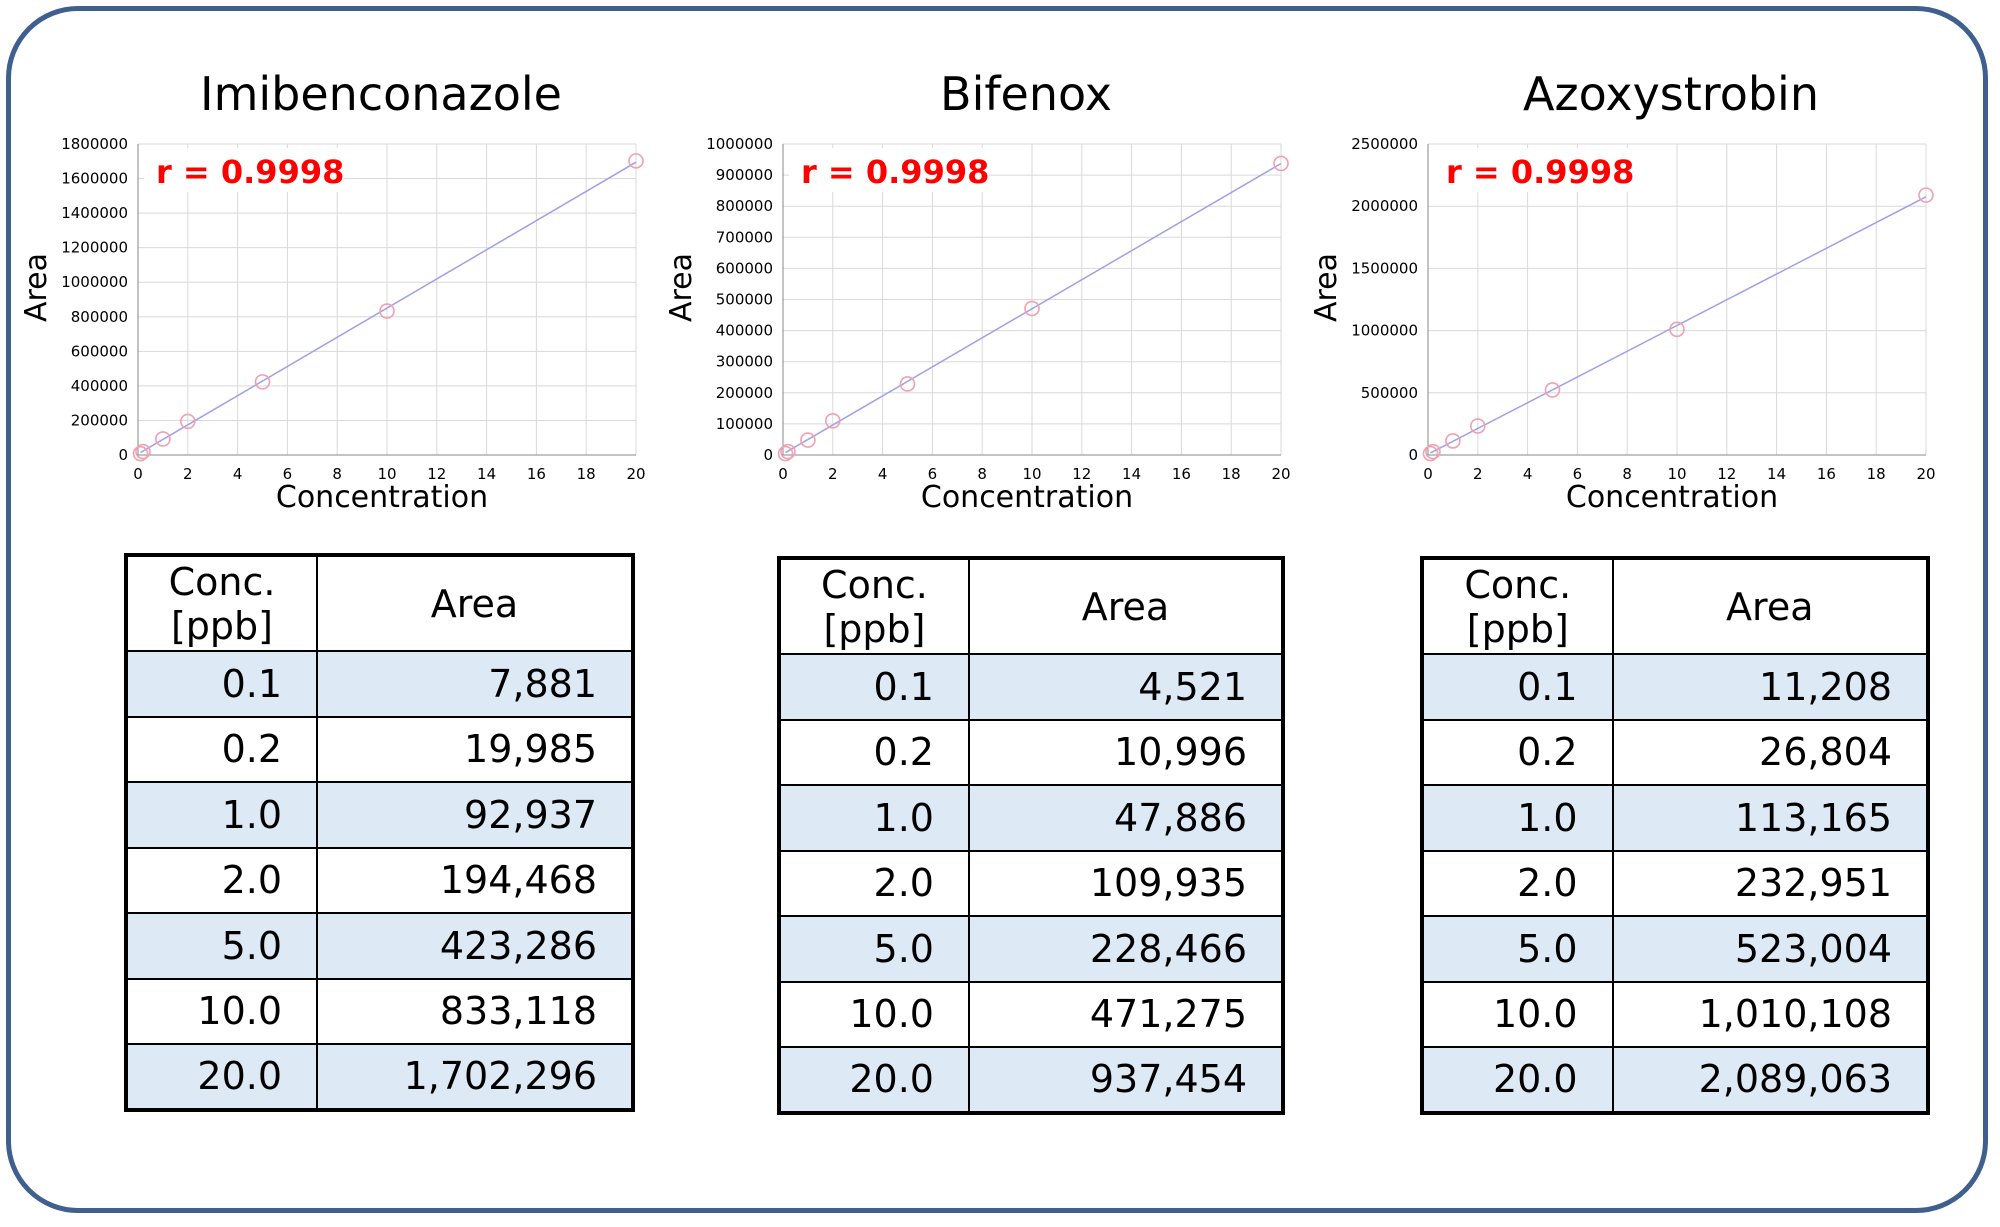  I want to click on correlation-label: r = 0.9998, so click(1540, 172).